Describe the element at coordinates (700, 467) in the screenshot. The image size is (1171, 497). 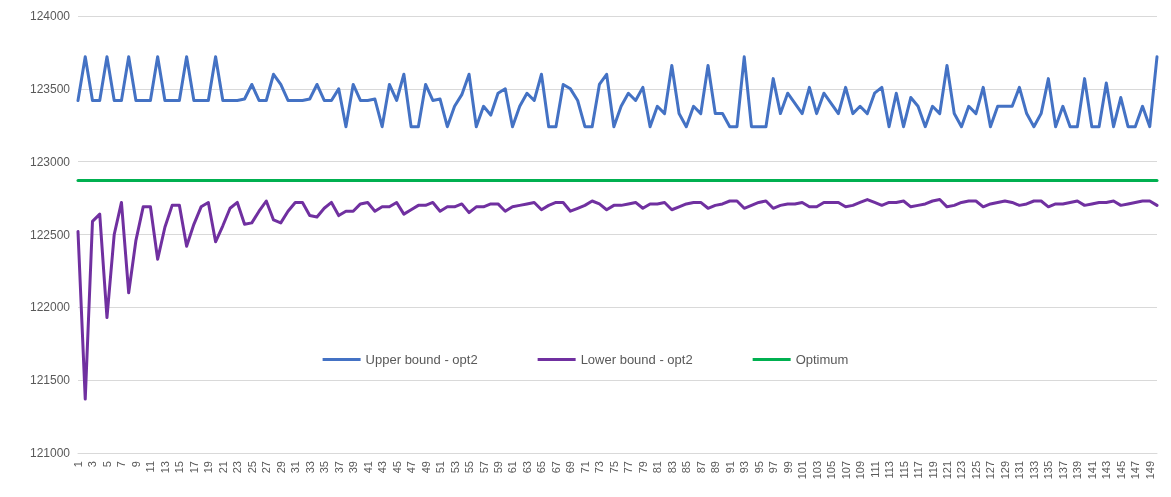
I see `x-tick-label: 87` at that location.